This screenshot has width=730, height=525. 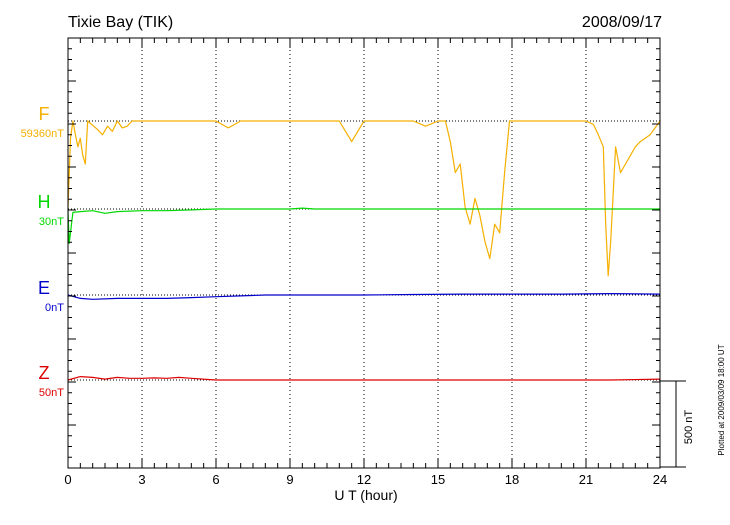 What do you see at coordinates (44, 373) in the screenshot?
I see `series-name-z: Z` at bounding box center [44, 373].